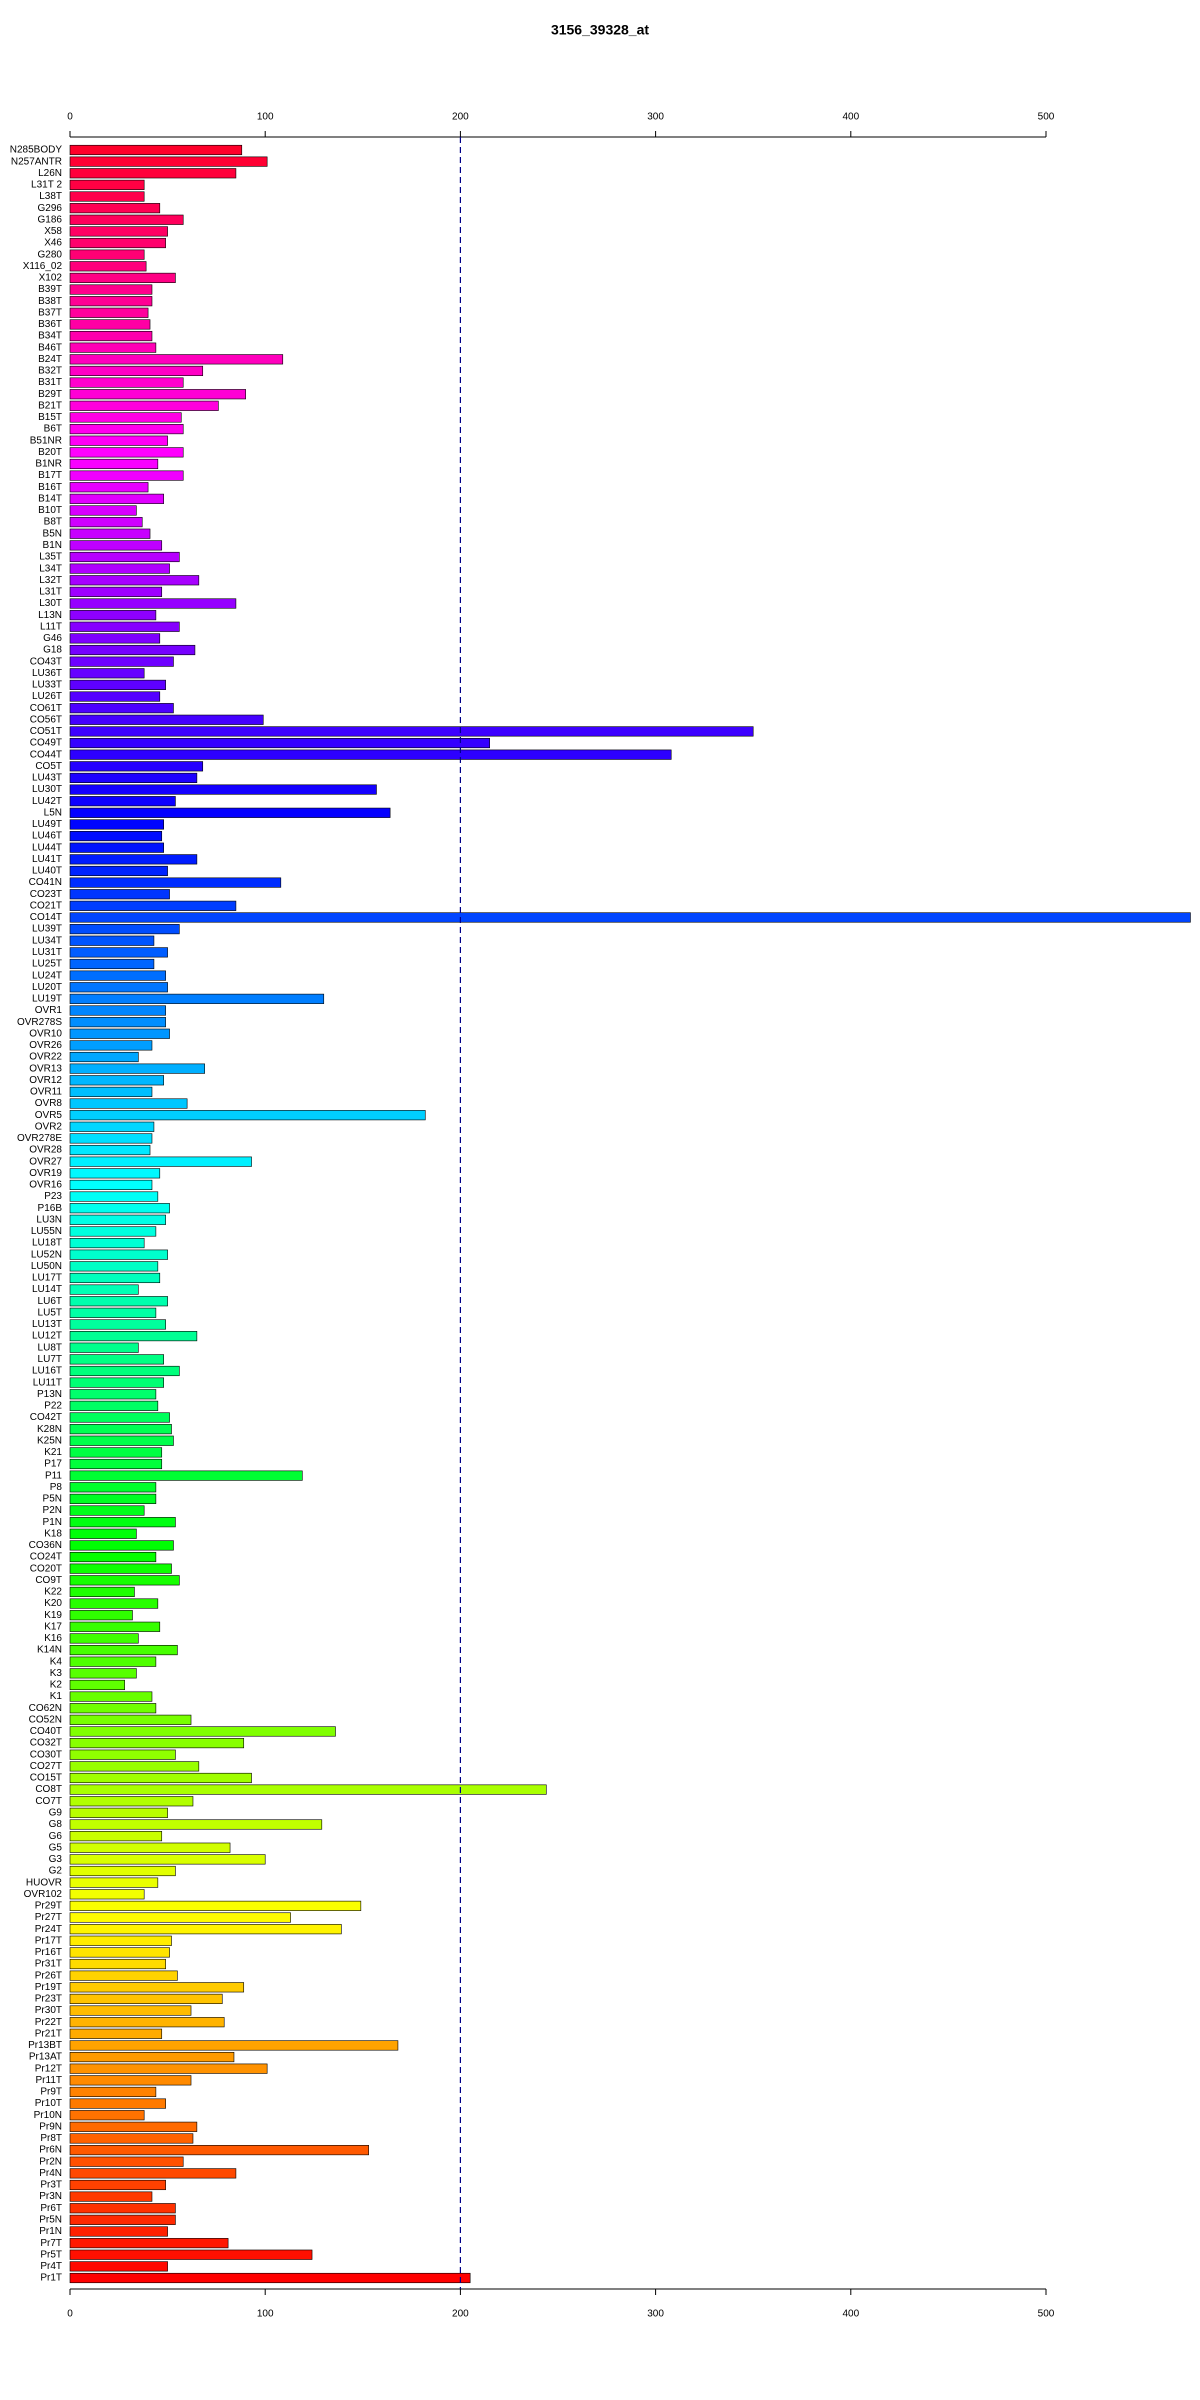  What do you see at coordinates (265, 2314) in the screenshot?
I see `x-tick-label: 100` at bounding box center [265, 2314].